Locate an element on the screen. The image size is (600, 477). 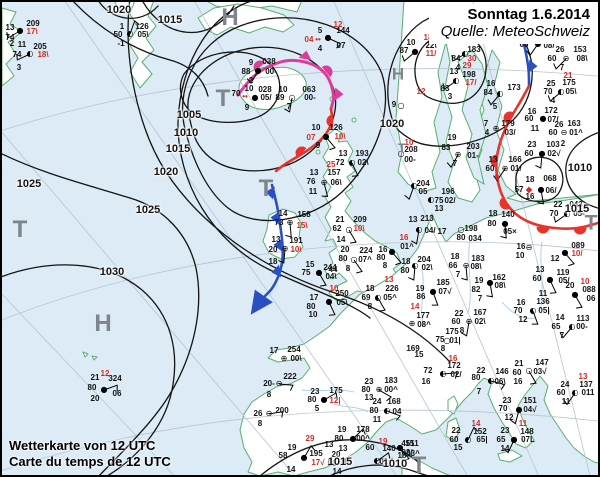
front-line is located at coordinates (274, 240).